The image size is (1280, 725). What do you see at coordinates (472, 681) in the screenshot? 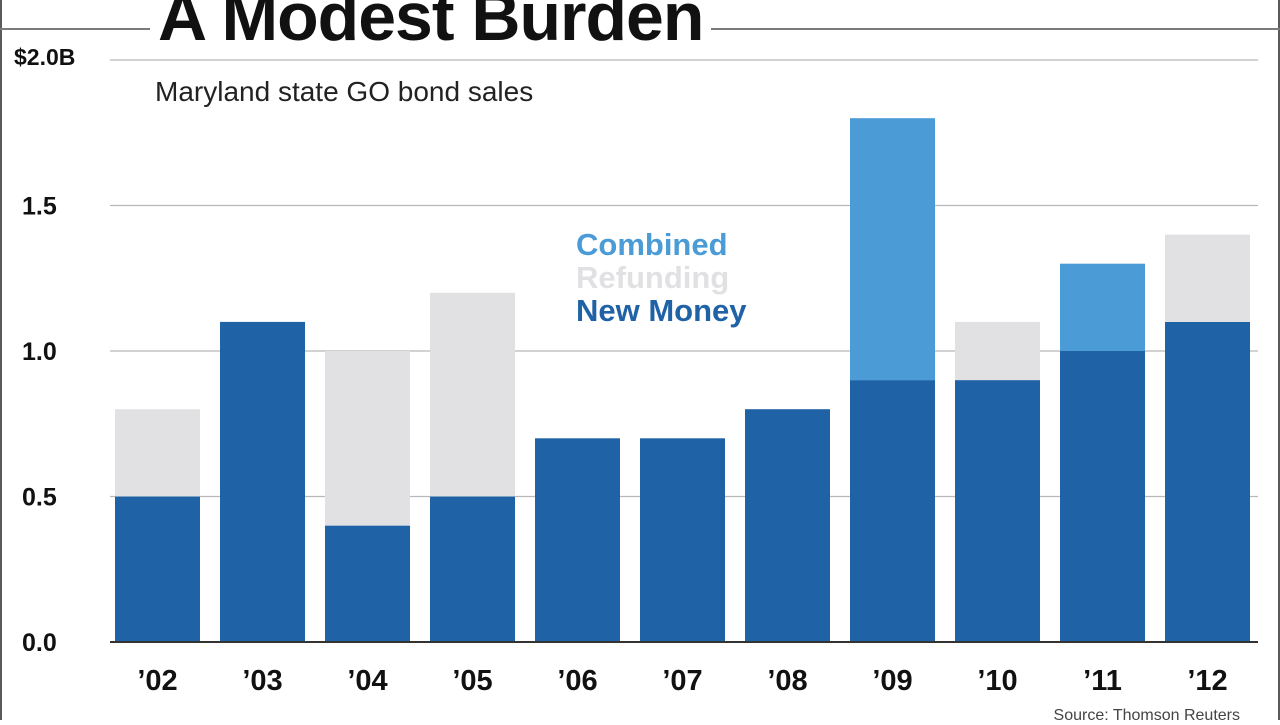
I see `x-tick-label: ’05` at bounding box center [472, 681].